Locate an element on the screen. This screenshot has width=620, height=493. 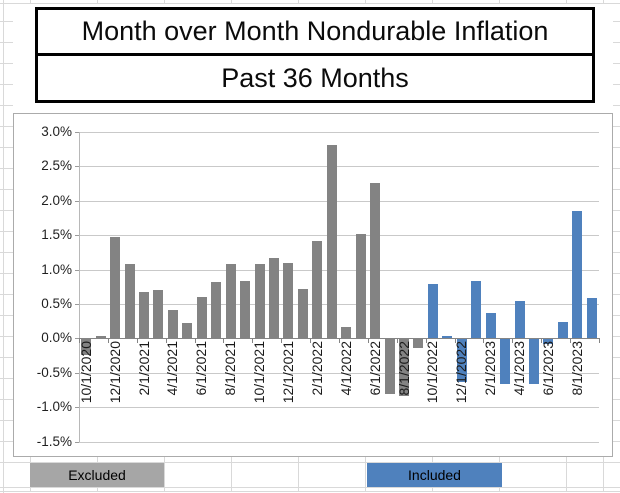
chart-title-line2: Past 36 Months is located at coordinates (315, 77).